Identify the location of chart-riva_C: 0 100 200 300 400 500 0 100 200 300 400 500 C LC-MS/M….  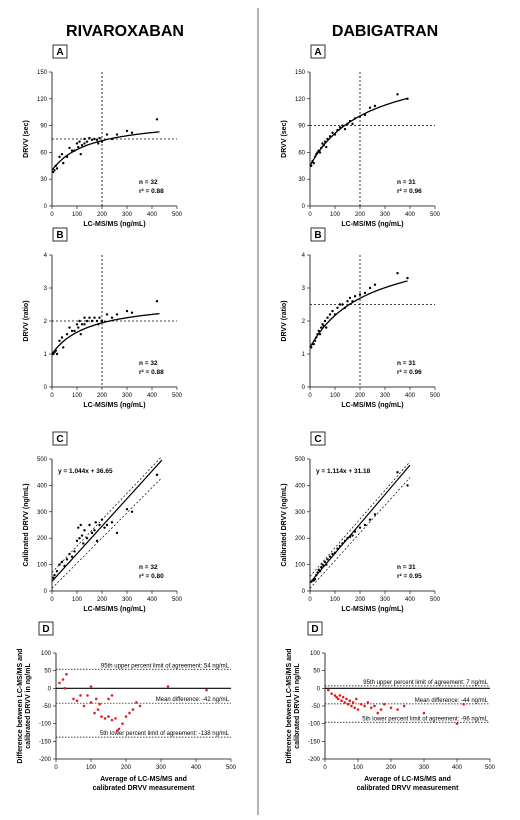
(103, 522).